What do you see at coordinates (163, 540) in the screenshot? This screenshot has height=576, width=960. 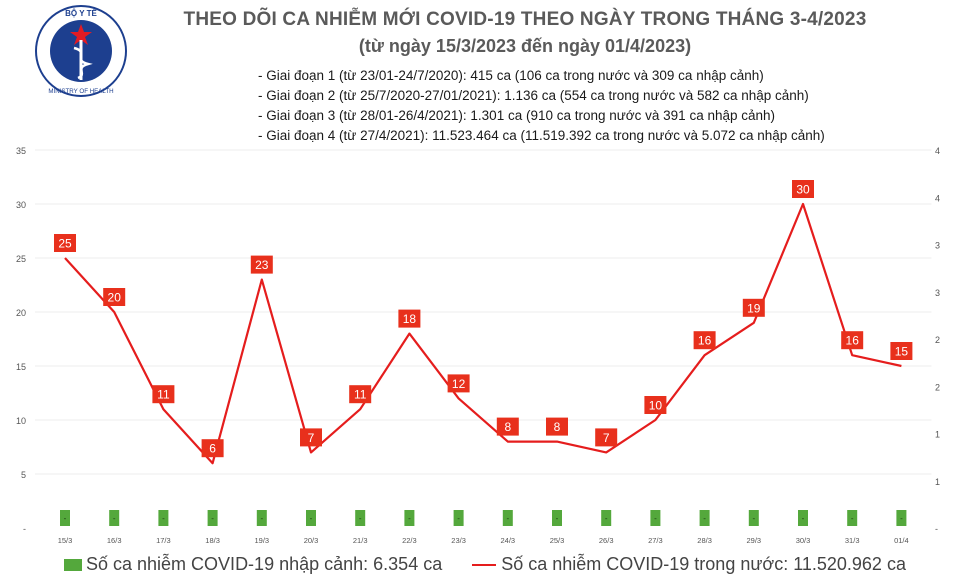 I see `x-tick-label: 17/3` at bounding box center [163, 540].